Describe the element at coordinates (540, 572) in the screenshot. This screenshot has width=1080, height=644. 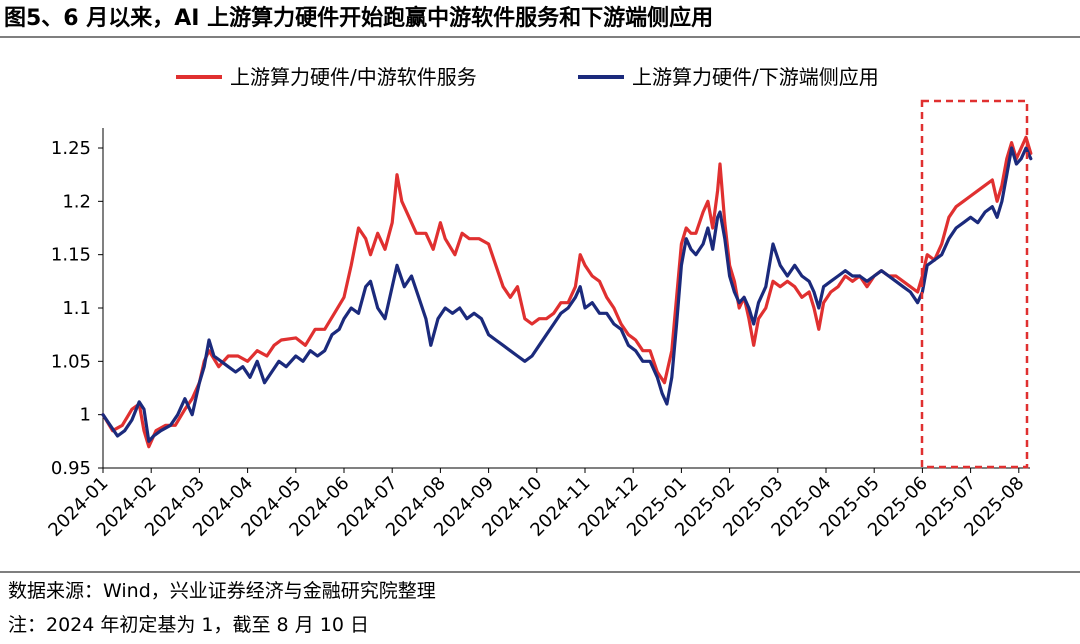
I see `footer-divider` at that location.